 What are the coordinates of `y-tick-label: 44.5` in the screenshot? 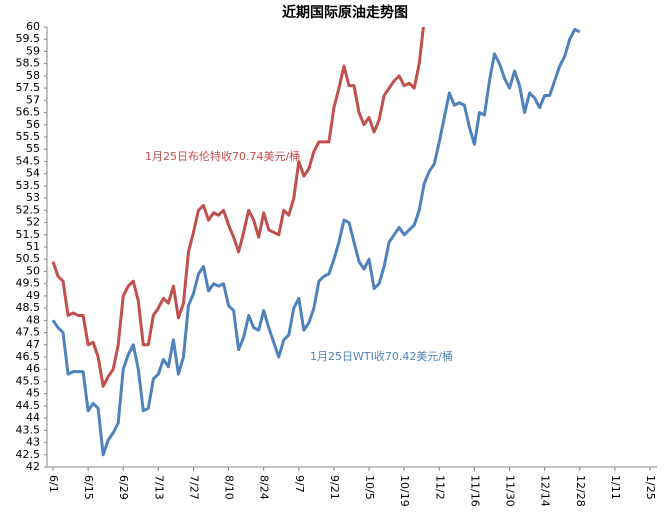 It's located at (28, 405).